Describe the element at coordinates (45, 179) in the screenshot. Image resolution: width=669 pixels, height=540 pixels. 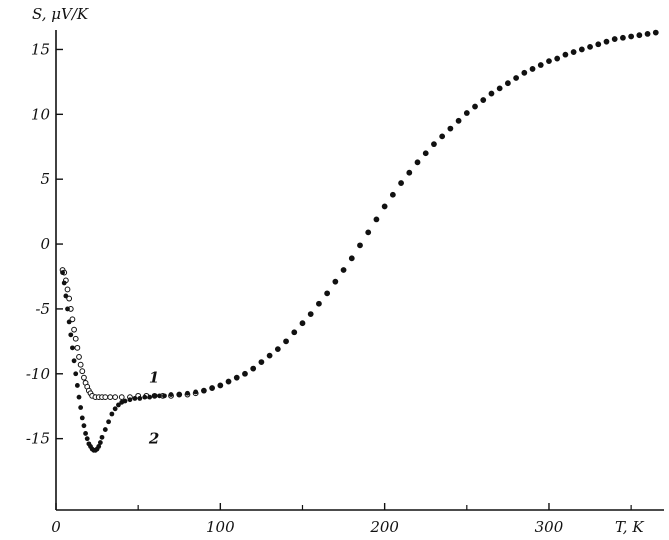
I see `y-tick-label: 5` at that location.